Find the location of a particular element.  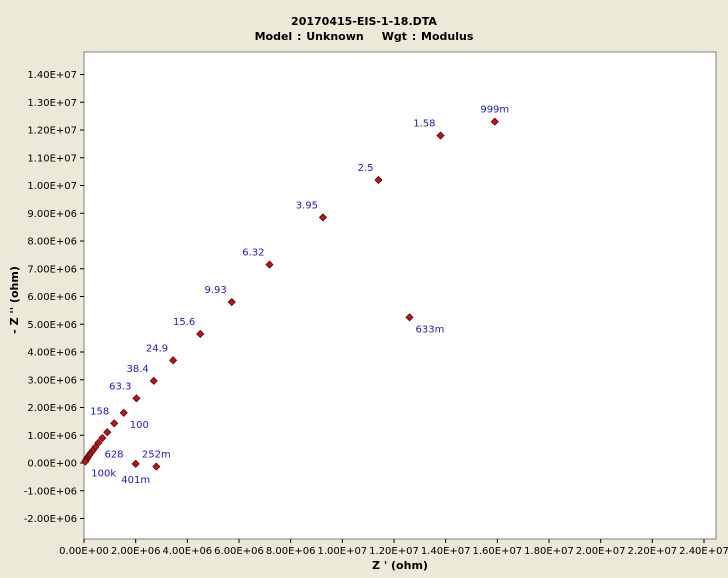

y-tick-label: 1.00E+07 is located at coordinates (52, 186).